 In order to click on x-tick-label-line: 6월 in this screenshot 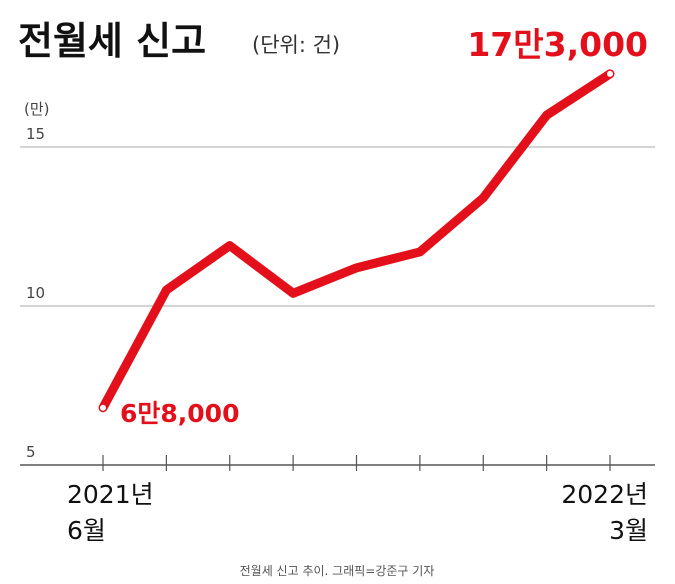, I will do `click(86, 530)`.